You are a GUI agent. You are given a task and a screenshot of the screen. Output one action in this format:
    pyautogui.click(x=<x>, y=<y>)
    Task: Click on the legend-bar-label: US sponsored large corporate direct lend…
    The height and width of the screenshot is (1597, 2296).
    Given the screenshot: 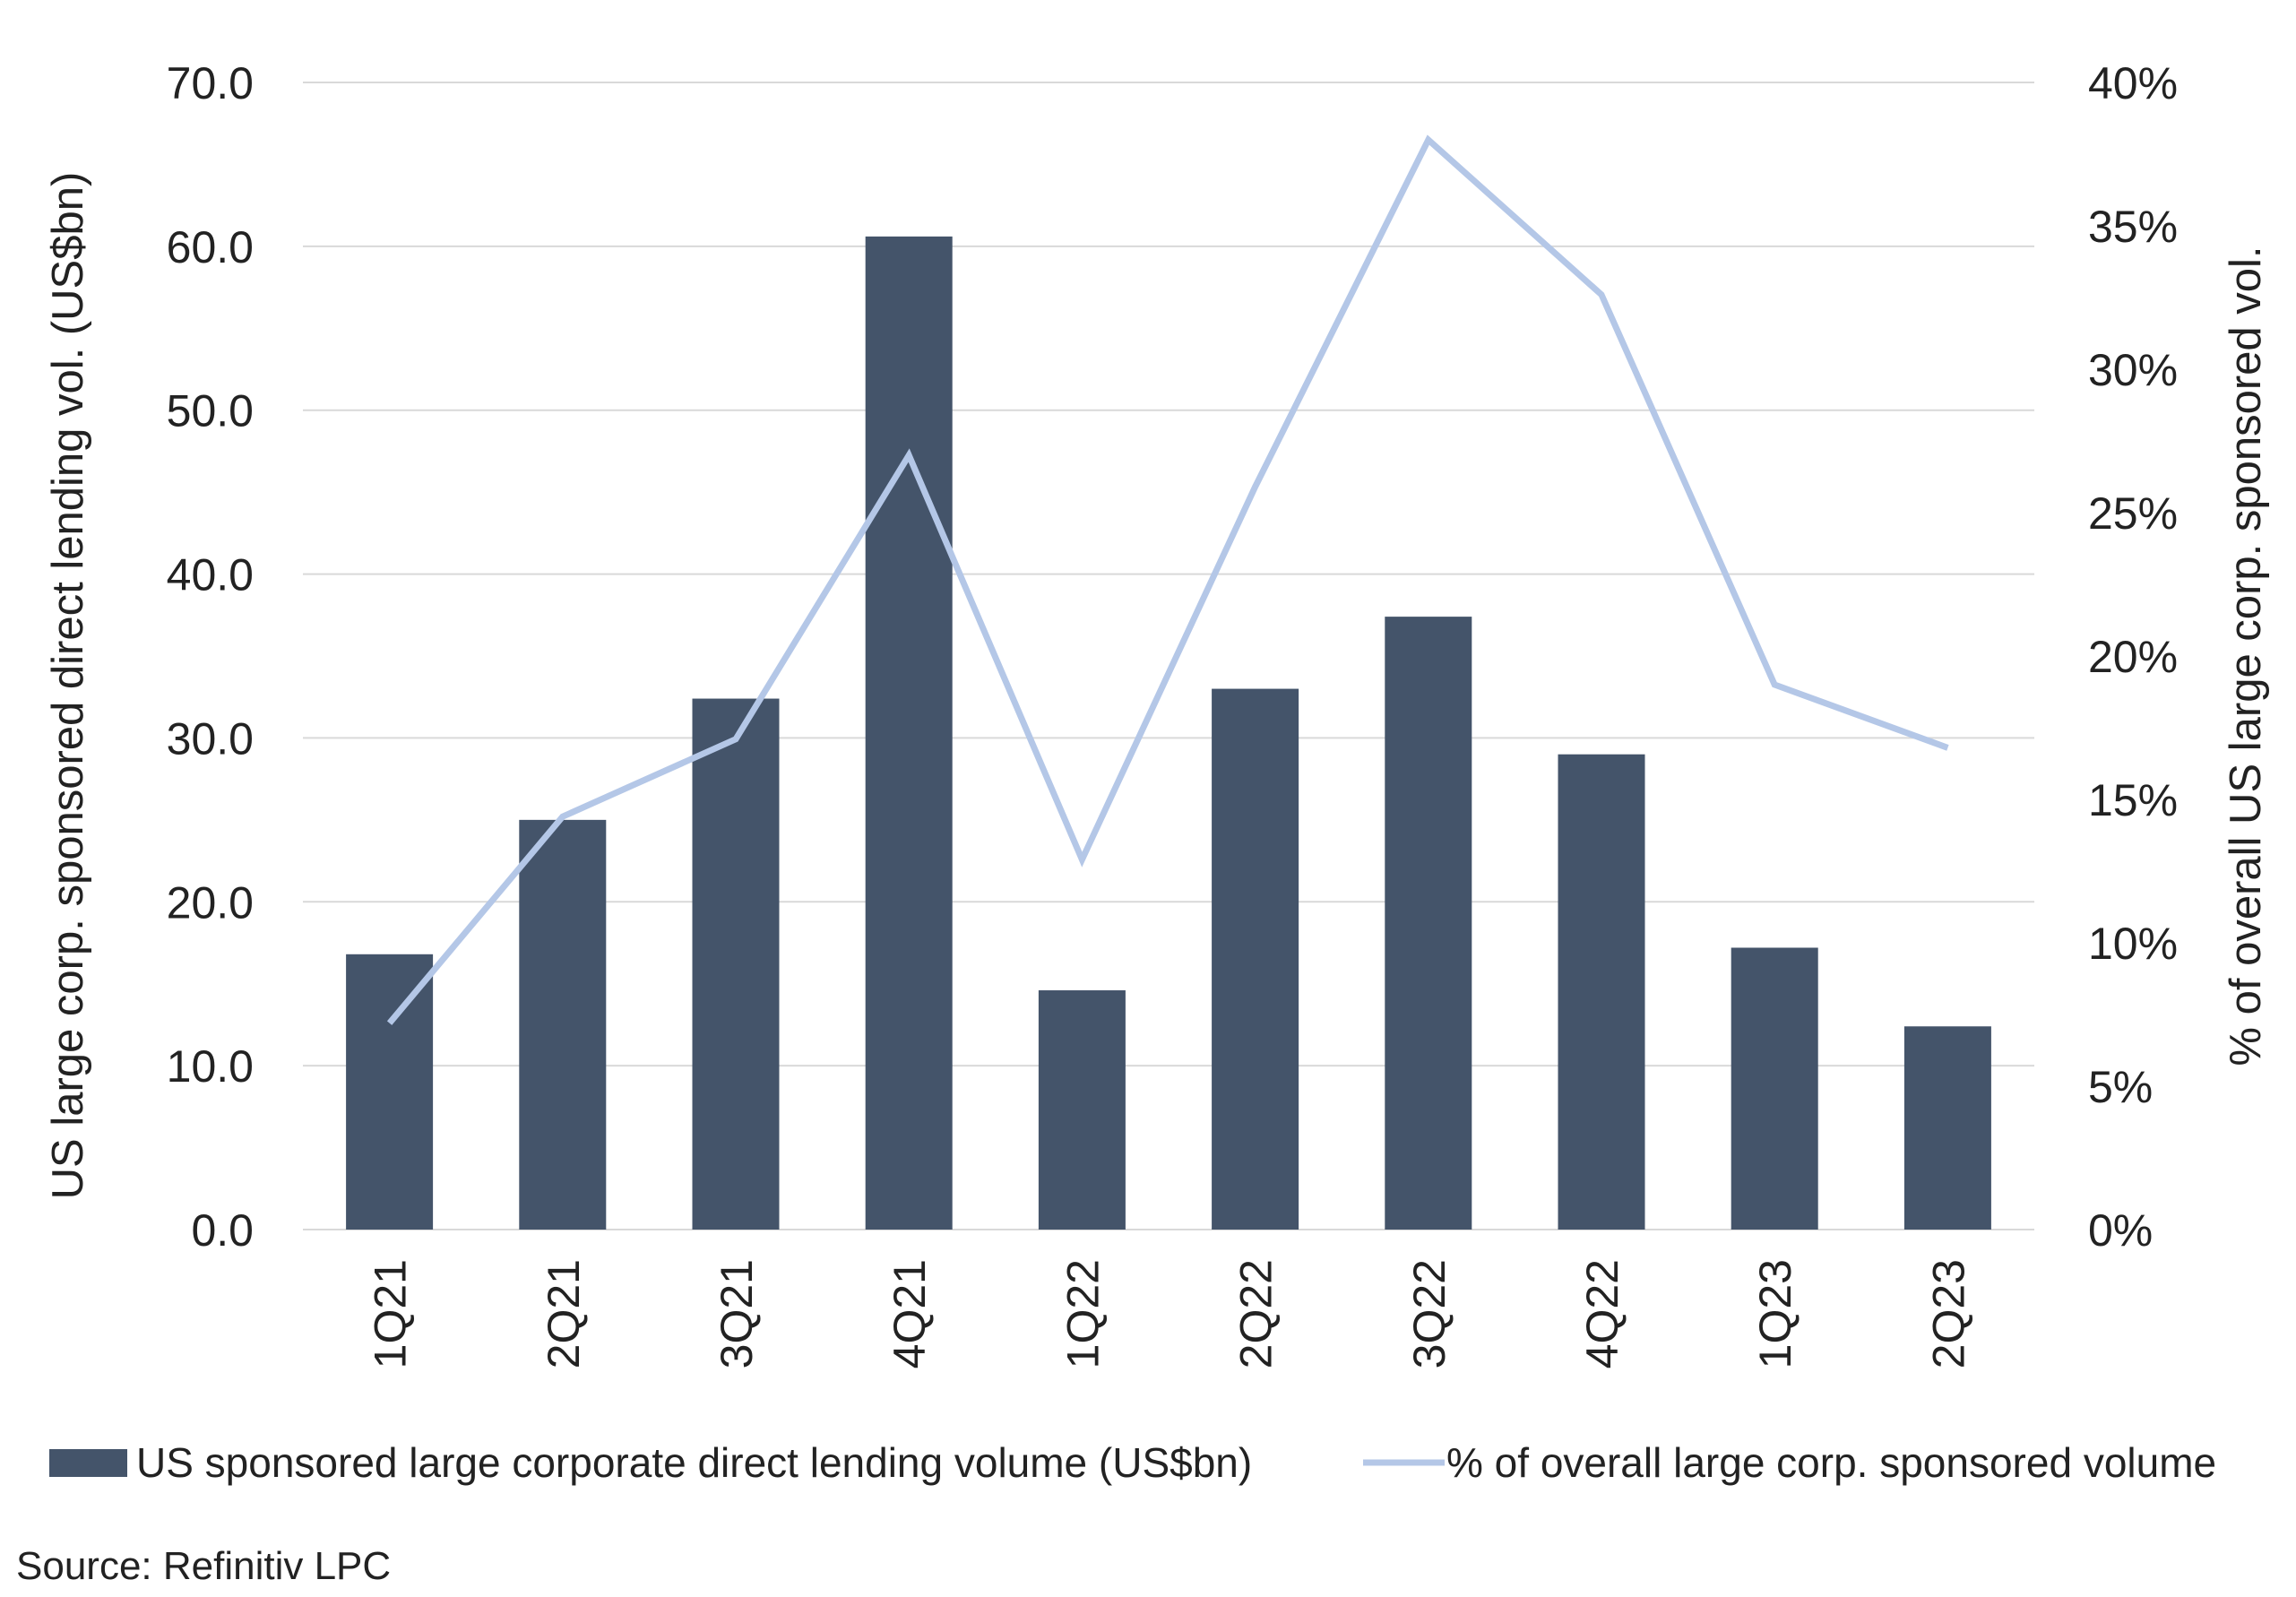 What is the action you would take?
    pyautogui.click(x=694, y=1462)
    